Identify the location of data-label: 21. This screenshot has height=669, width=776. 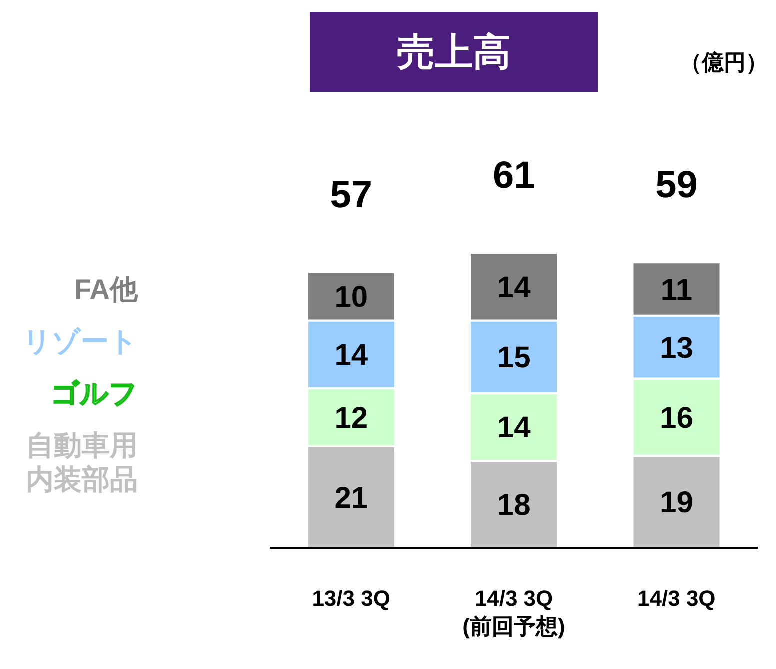
(351, 498).